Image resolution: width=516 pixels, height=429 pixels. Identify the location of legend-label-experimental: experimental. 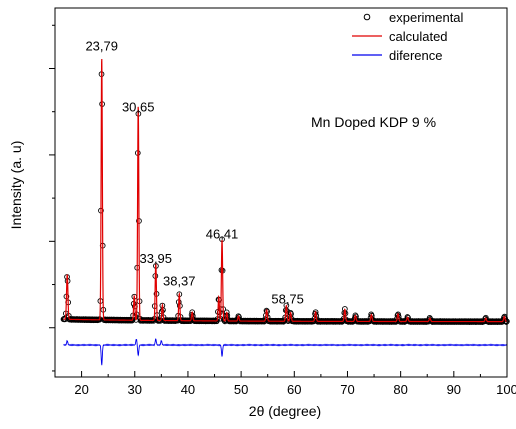
(426, 17).